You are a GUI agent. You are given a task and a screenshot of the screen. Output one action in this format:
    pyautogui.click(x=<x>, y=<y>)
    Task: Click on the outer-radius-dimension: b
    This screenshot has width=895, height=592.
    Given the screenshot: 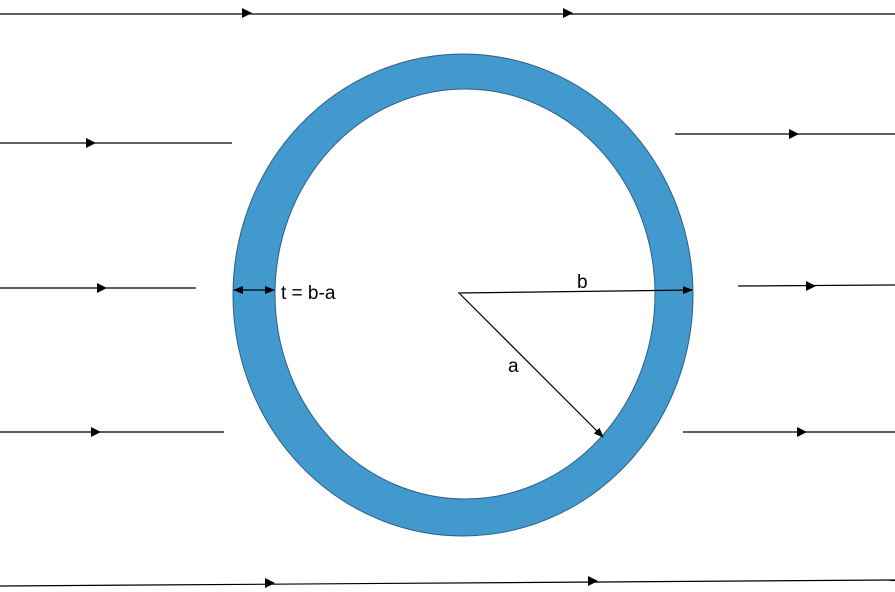 What is the action you would take?
    pyautogui.click(x=575, y=283)
    